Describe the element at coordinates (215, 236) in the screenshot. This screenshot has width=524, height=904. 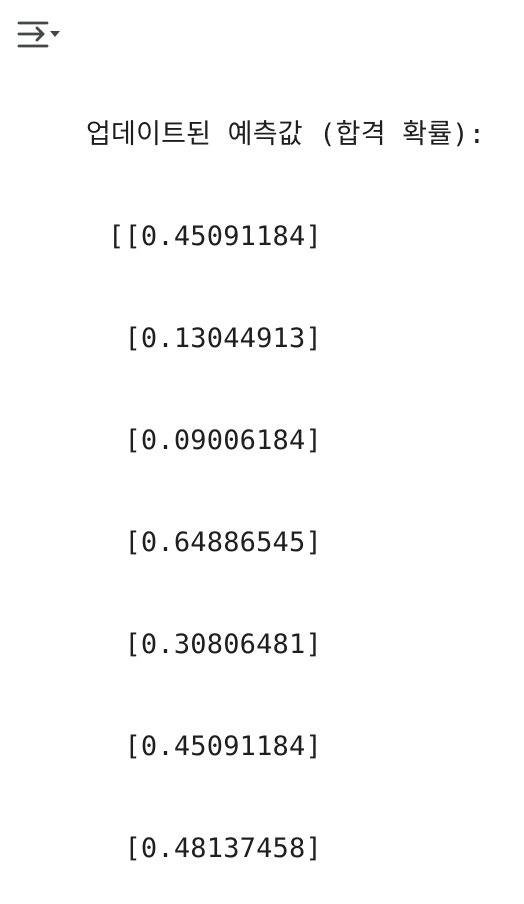
I see `array-line-1: [[0.45091184]` at that location.